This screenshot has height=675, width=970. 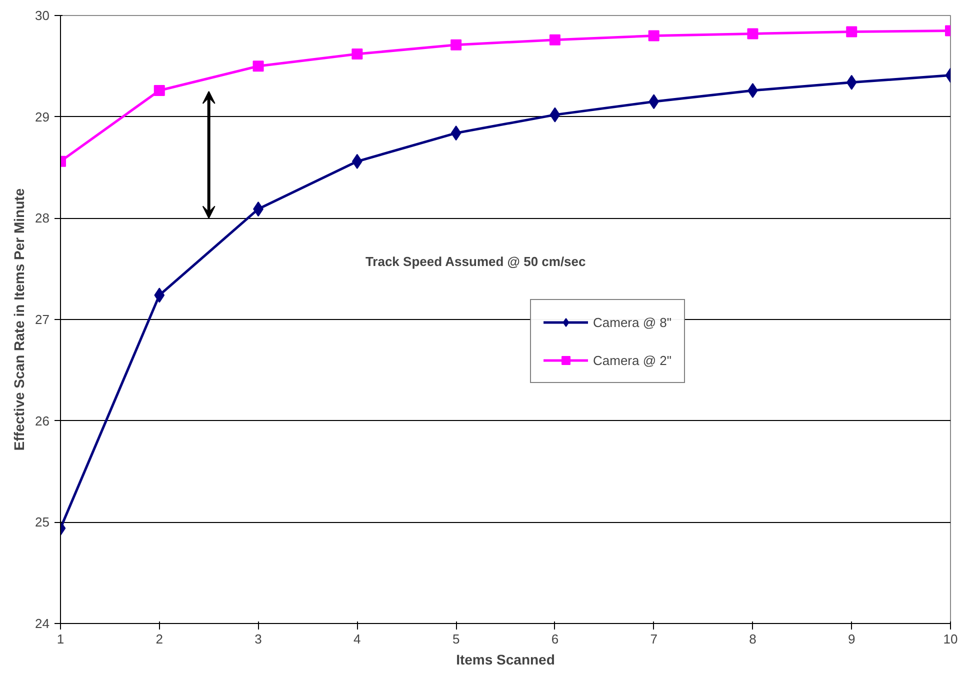 I want to click on legend-label: Camera @ 8", so click(x=632, y=322).